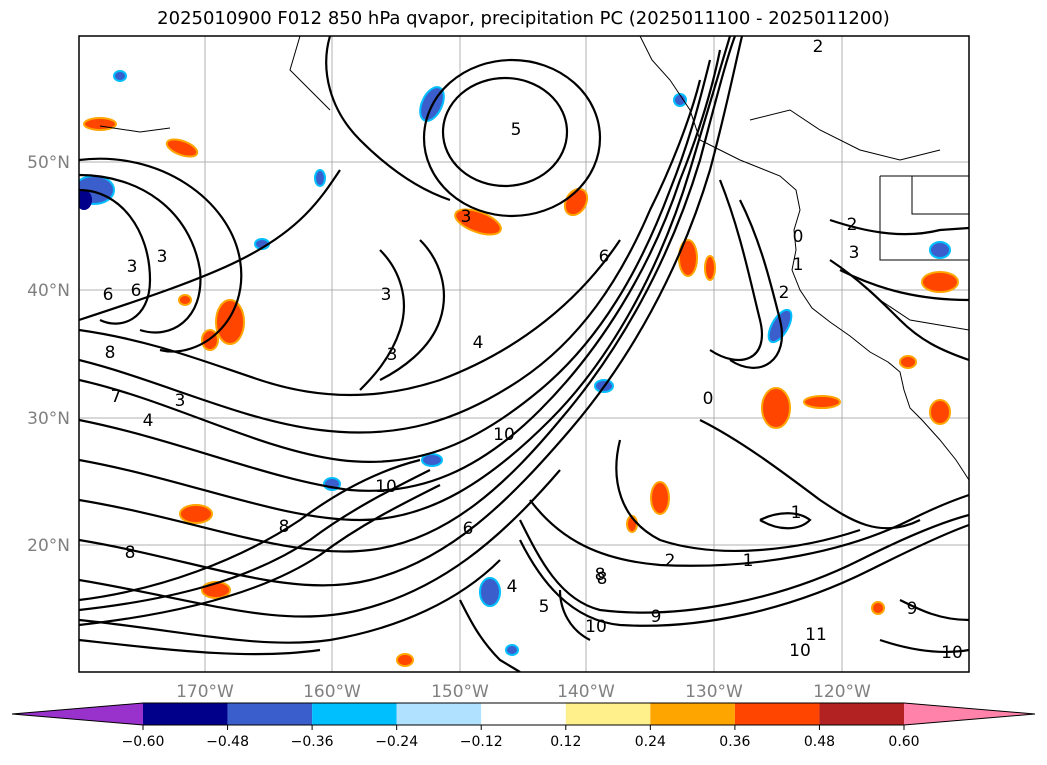 The width and height of the screenshot is (1047, 765). What do you see at coordinates (48, 163) in the screenshot?
I see `lat-label-50n: 50°N` at bounding box center [48, 163].